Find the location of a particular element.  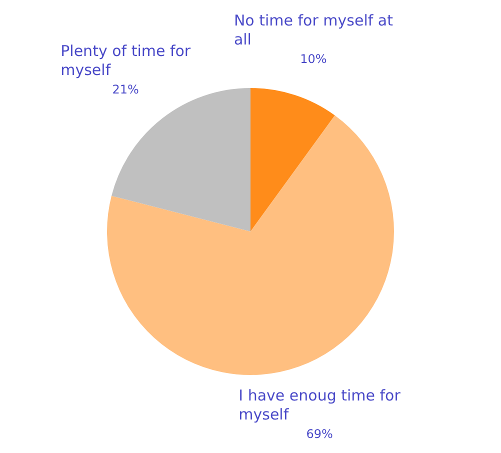

data-label: 10% is located at coordinates (313, 59).